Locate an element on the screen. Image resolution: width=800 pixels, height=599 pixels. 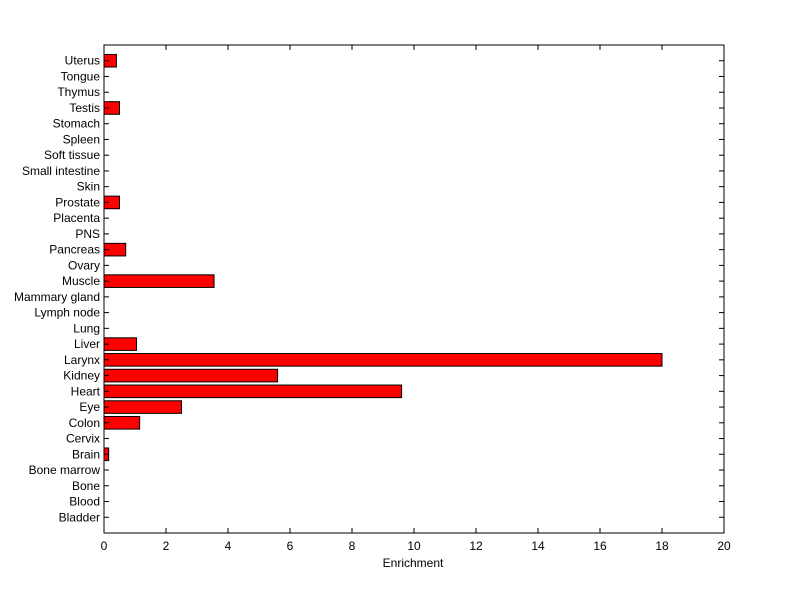
x-tick-label-2: 2 is located at coordinates (166, 546).